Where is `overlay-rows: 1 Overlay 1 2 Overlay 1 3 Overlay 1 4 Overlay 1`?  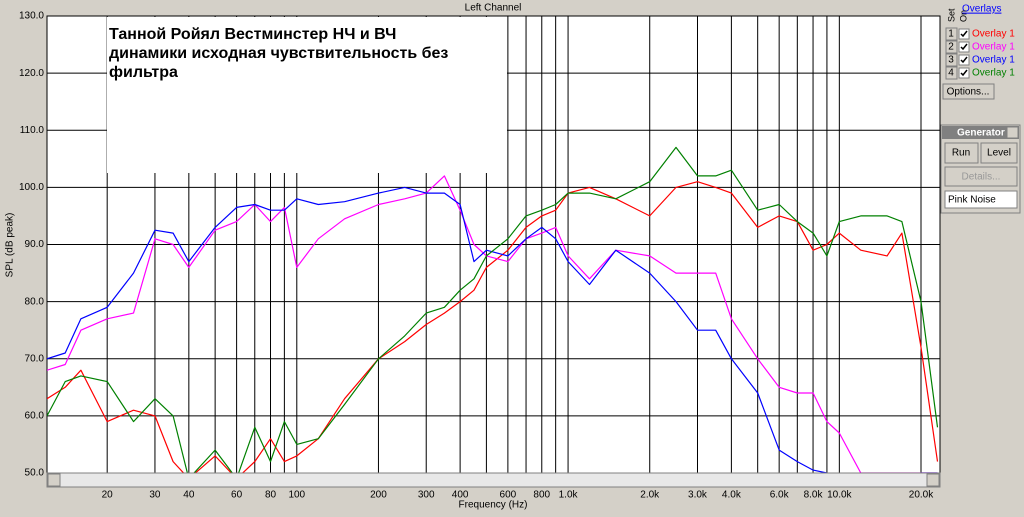 overlay-rows: 1 Overlay 1 2 Overlay 1 3 Overlay 1 4 Overlay 1 is located at coordinates (980, 53).